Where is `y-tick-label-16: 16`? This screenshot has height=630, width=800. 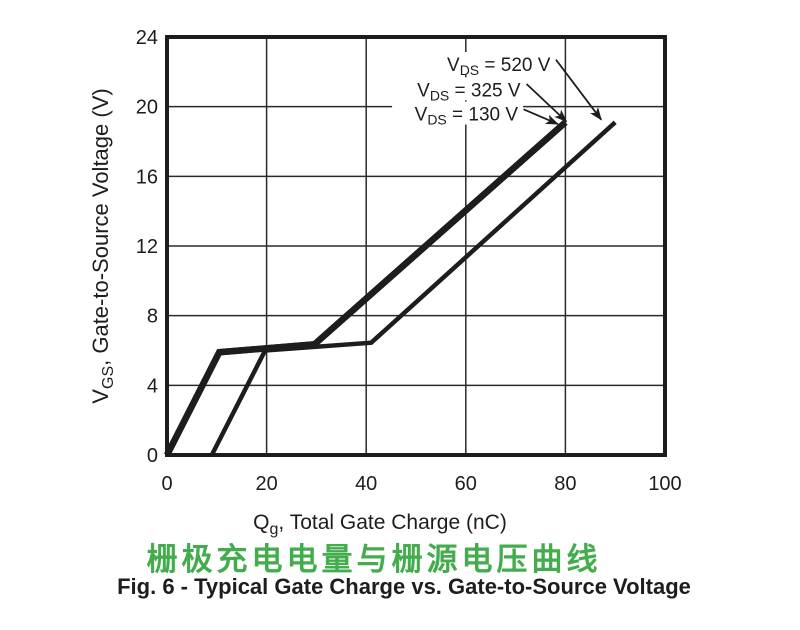
y-tick-label-16: 16 is located at coordinates (147, 177).